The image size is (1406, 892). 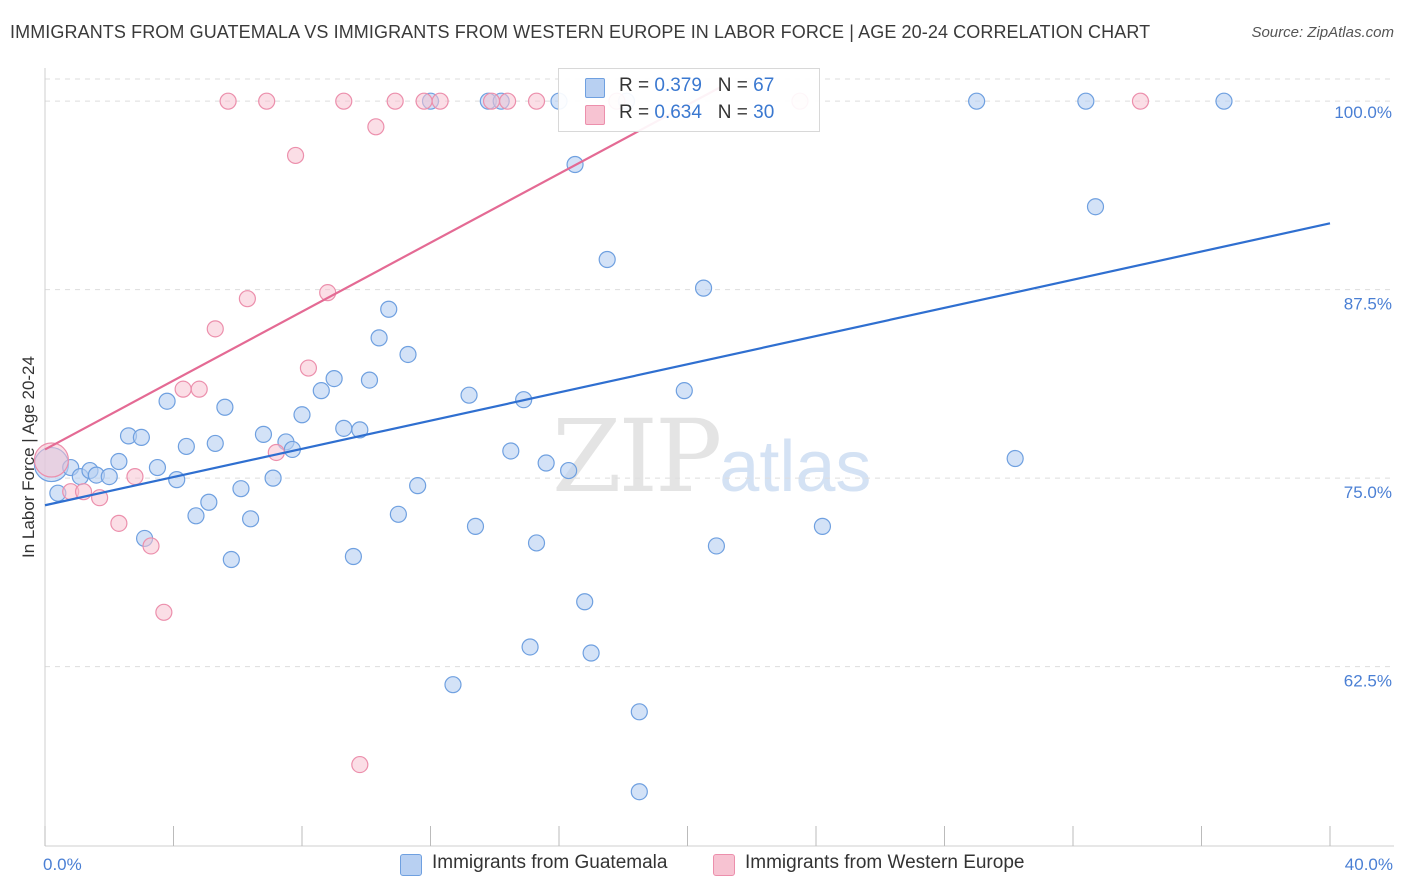 What do you see at coordinates (28, 457) in the screenshot?
I see `y-axis-label: In Labor Force | Age 20-24` at bounding box center [28, 457].